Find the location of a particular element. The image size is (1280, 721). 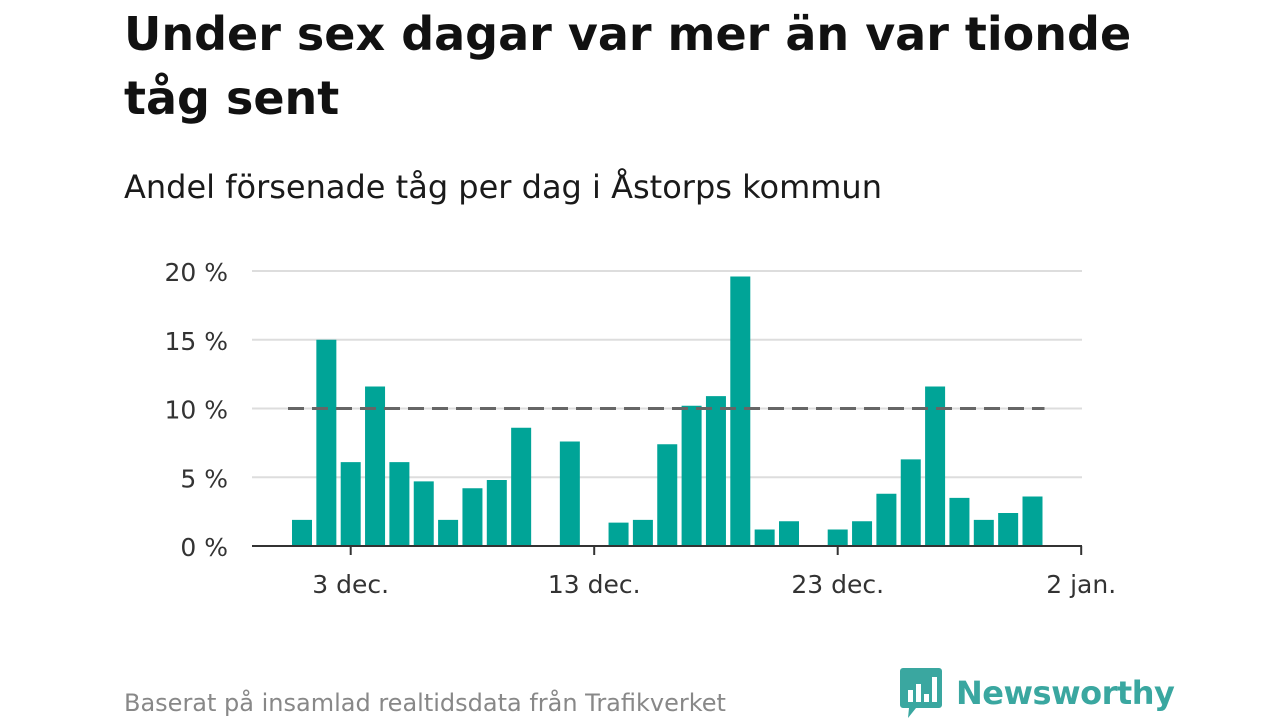

y-tick-label: 0 % is located at coordinates (204, 547).